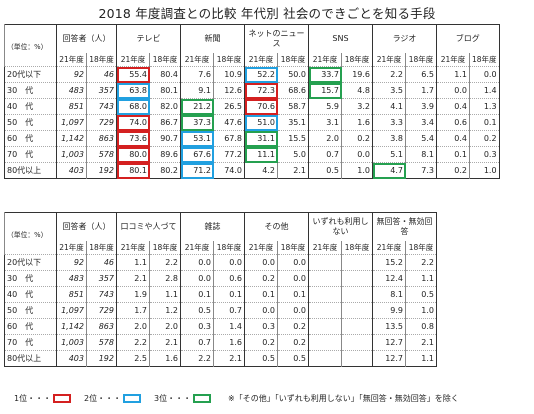  What do you see at coordinates (113, 398) in the screenshot?
I see `legend-rank2: 2位・・・` at bounding box center [113, 398].